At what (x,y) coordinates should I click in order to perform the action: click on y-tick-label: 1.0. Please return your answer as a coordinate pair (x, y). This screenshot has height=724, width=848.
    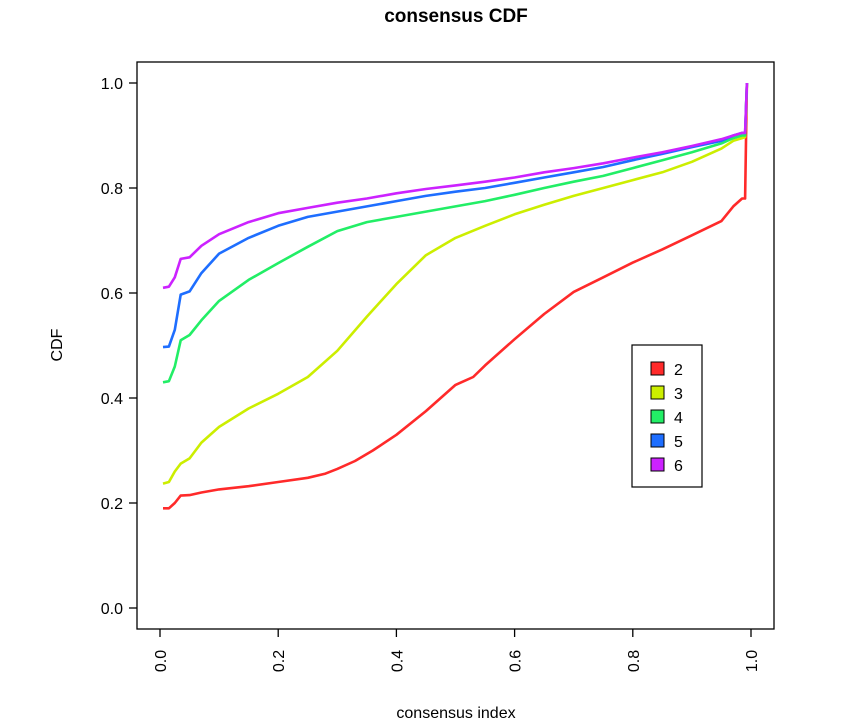
    Looking at the image, I should click on (112, 84).